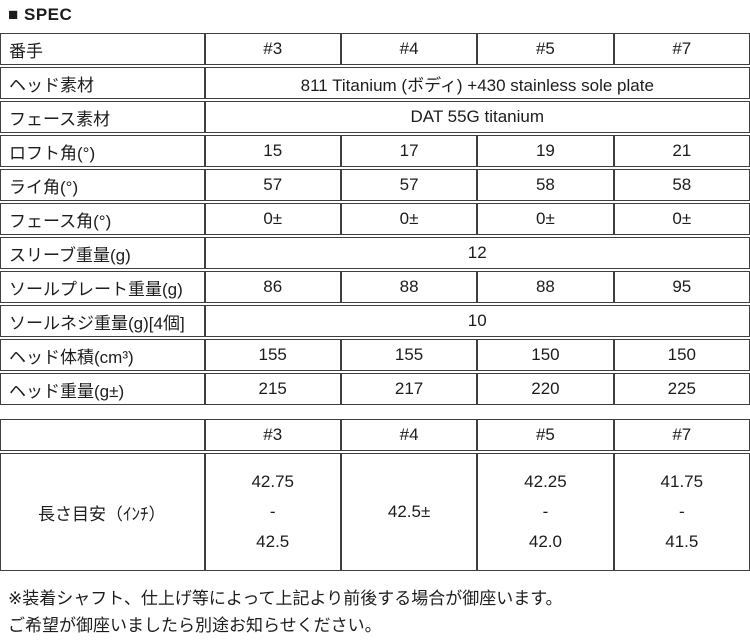 This screenshot has width=750, height=641. I want to click on spec-cell: 220, so click(545, 389).